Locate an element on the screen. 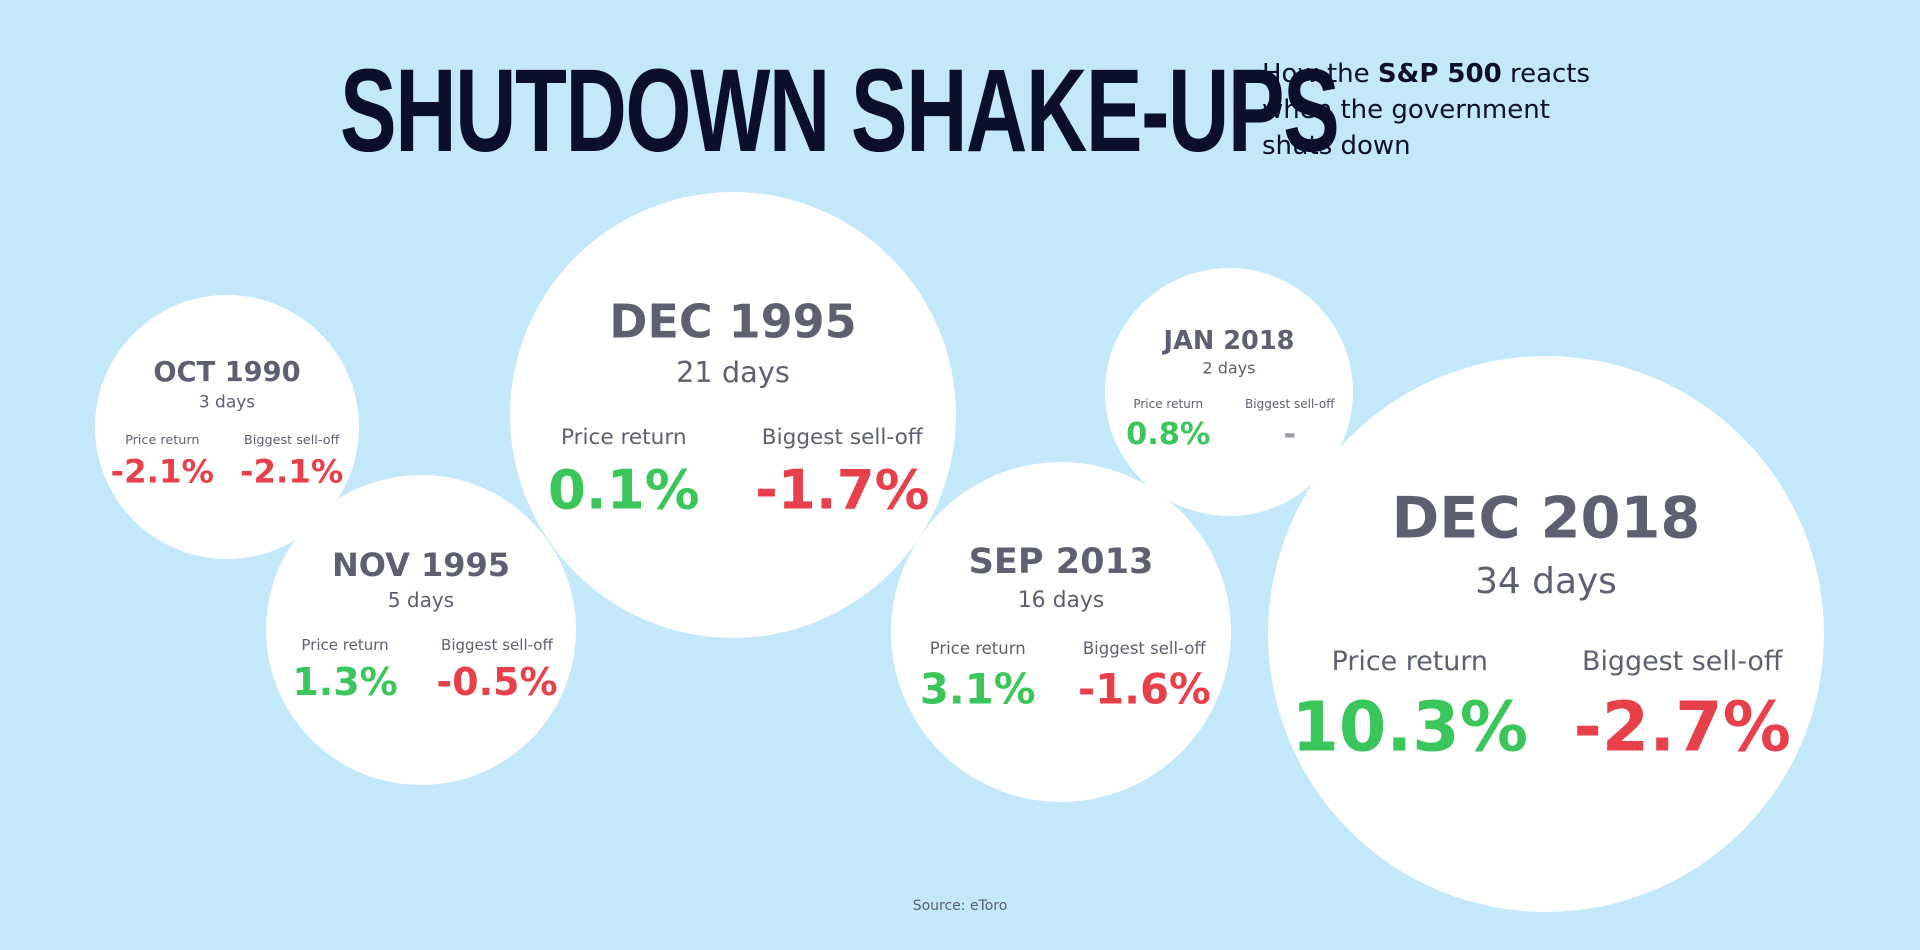 Image resolution: width=1920 pixels, height=950 pixels. sell-off-value: -1.7% is located at coordinates (842, 490).